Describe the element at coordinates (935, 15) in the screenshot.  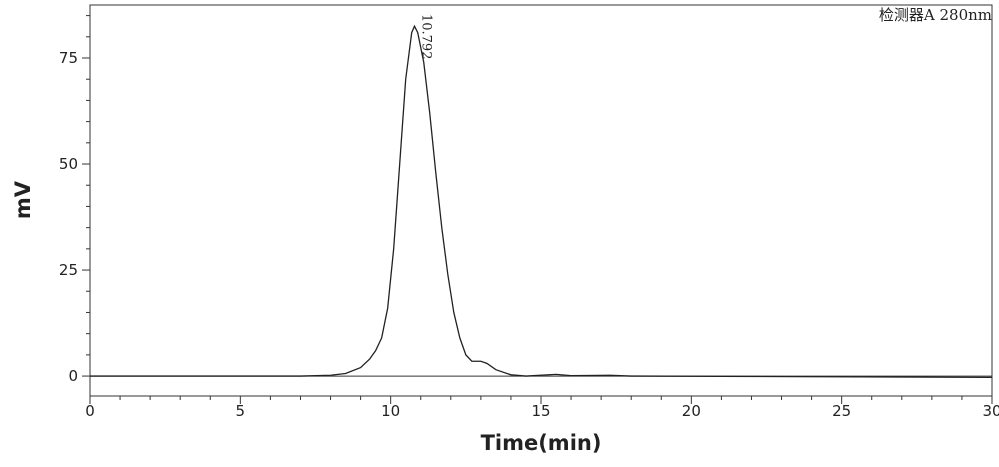
I see `detector-label: 检测器A 280nm` at that location.